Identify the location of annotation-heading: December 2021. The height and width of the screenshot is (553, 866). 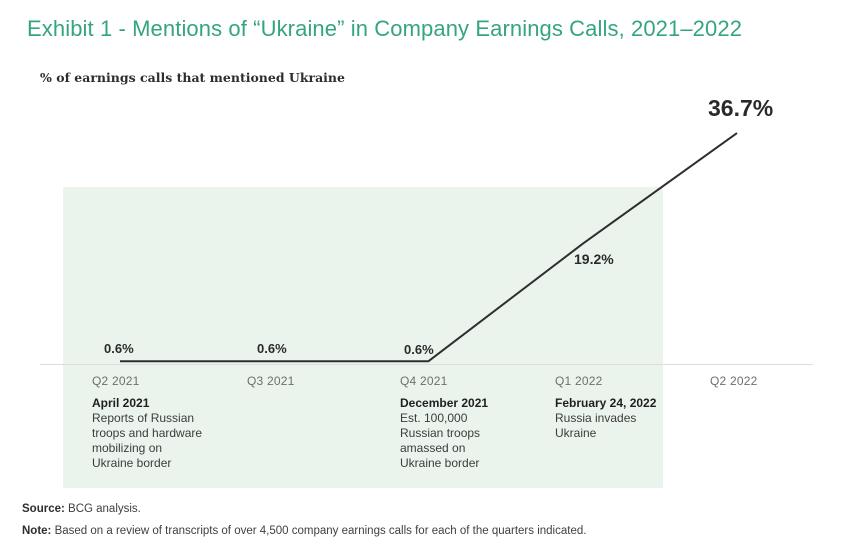
(444, 403).